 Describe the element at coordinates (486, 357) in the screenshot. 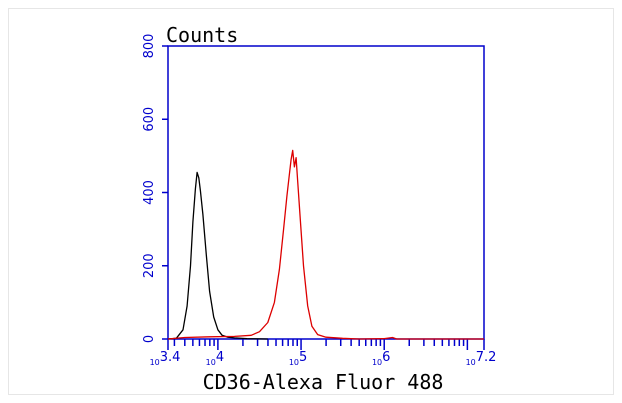

I see `x-tick-exponent: 7.2` at that location.